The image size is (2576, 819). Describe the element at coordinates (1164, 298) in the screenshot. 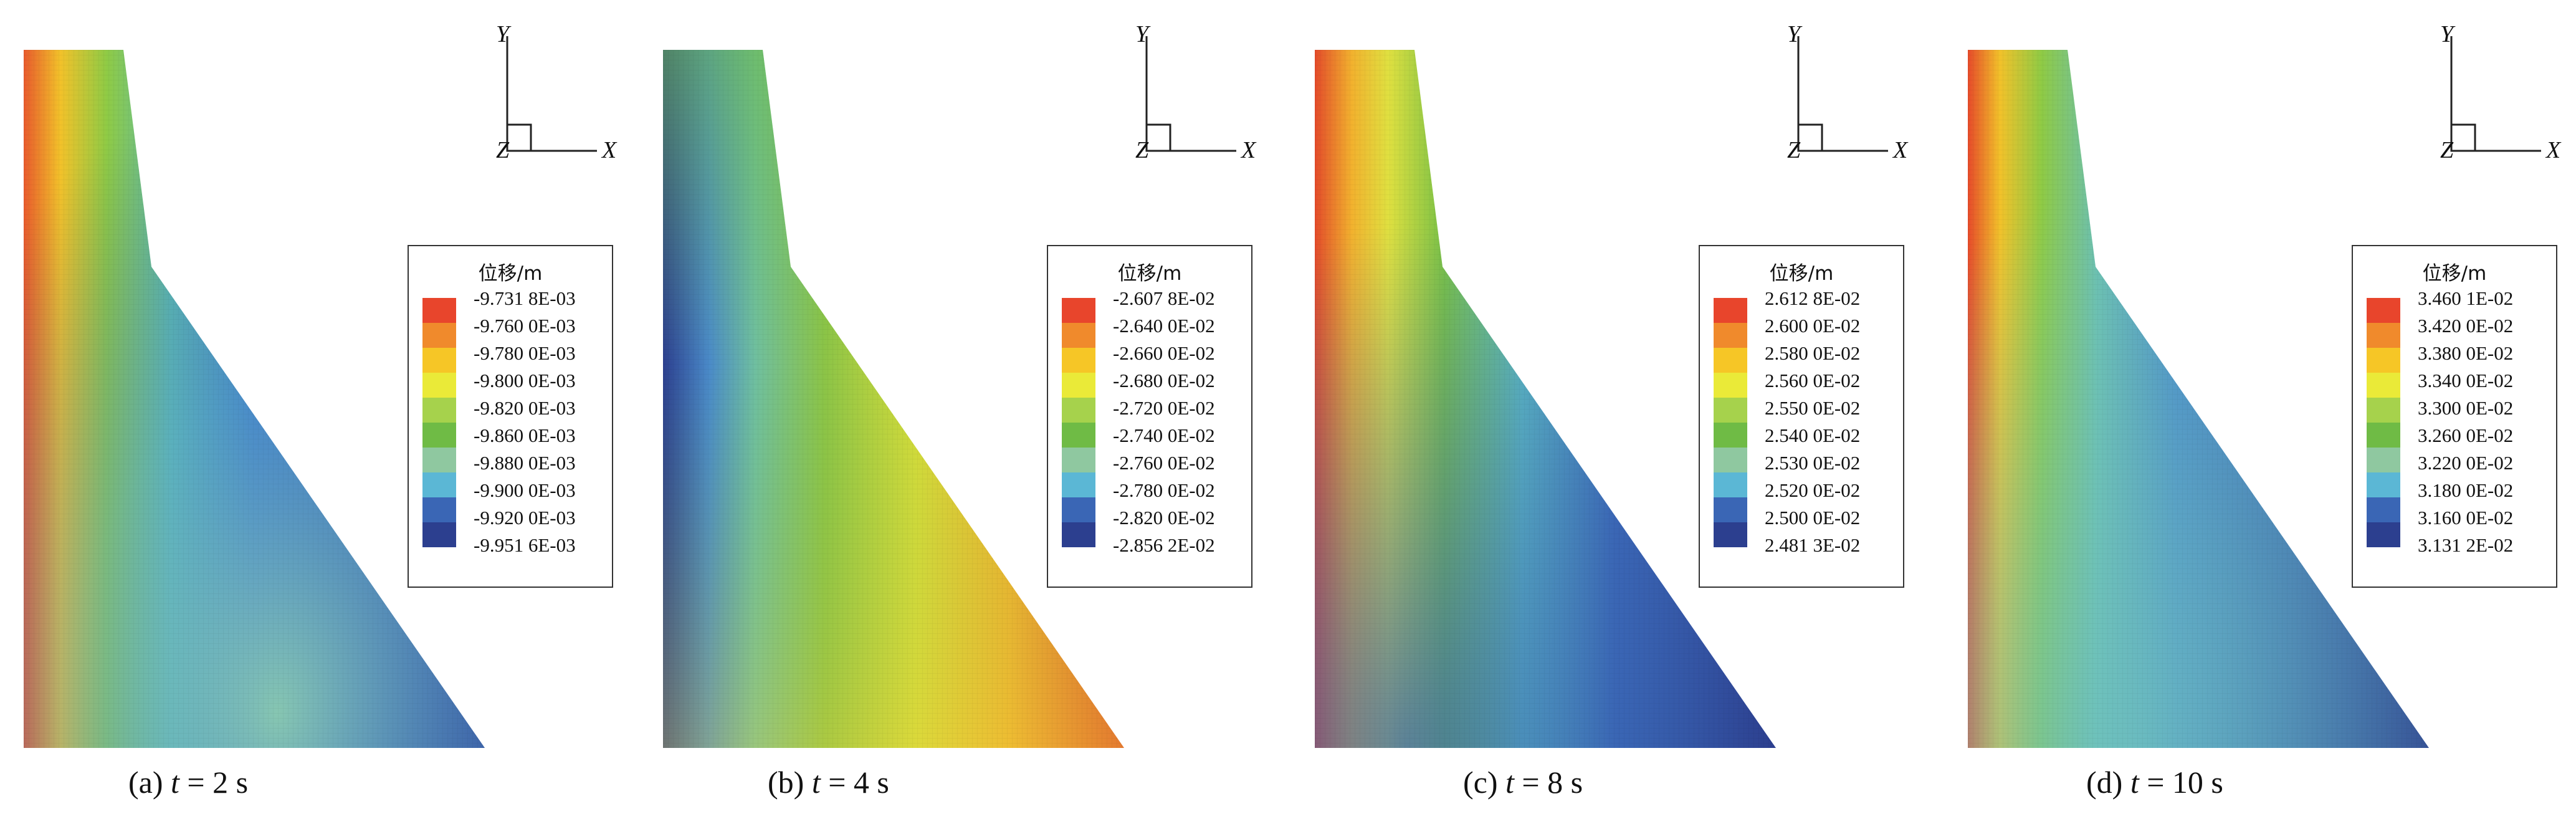

I see `legend-tick: -2.607 8E-02` at that location.